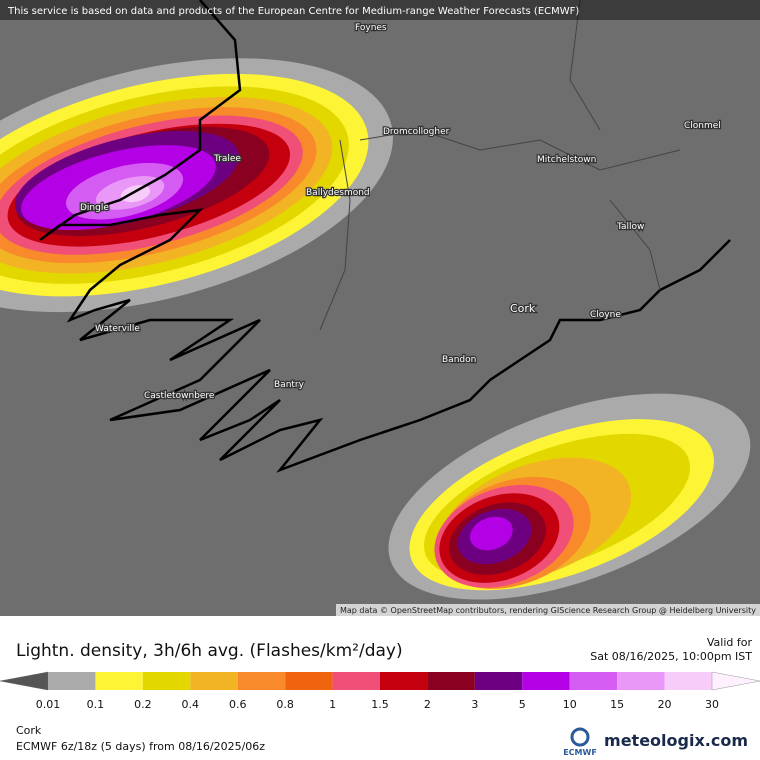  What do you see at coordinates (380, 704) in the screenshot?
I see `colorbar-label: 1.5` at bounding box center [380, 704].